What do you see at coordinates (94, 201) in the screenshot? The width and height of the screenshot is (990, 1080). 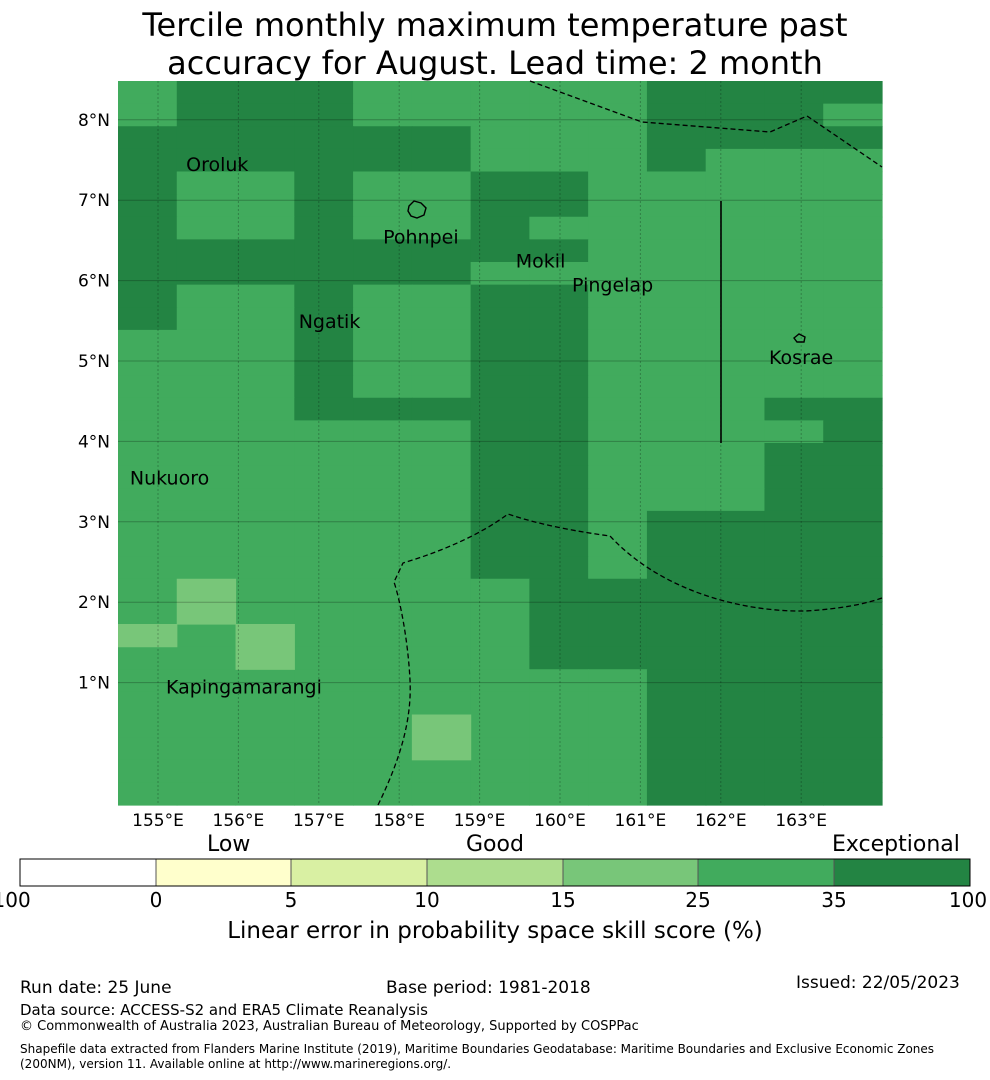 I see `lat-tick-label: 7°N` at bounding box center [94, 201].